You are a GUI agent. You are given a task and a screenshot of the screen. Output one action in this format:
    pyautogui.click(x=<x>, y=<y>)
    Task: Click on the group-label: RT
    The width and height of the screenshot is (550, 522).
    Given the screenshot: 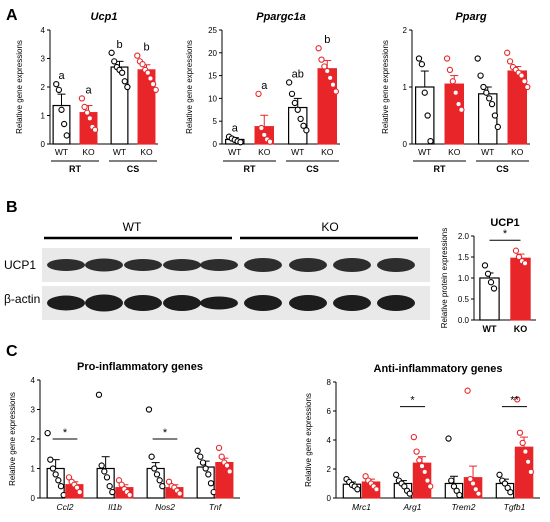 What is the action you would take?
    pyautogui.click(x=250, y=169)
    